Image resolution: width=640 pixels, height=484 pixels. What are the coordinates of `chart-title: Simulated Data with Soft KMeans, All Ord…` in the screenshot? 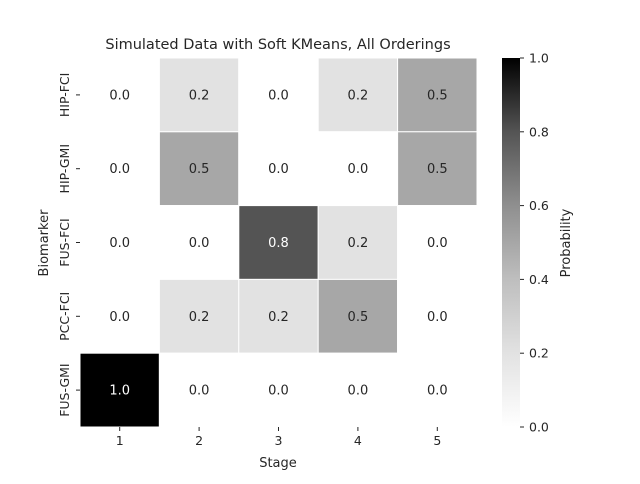 It's located at (277, 45).